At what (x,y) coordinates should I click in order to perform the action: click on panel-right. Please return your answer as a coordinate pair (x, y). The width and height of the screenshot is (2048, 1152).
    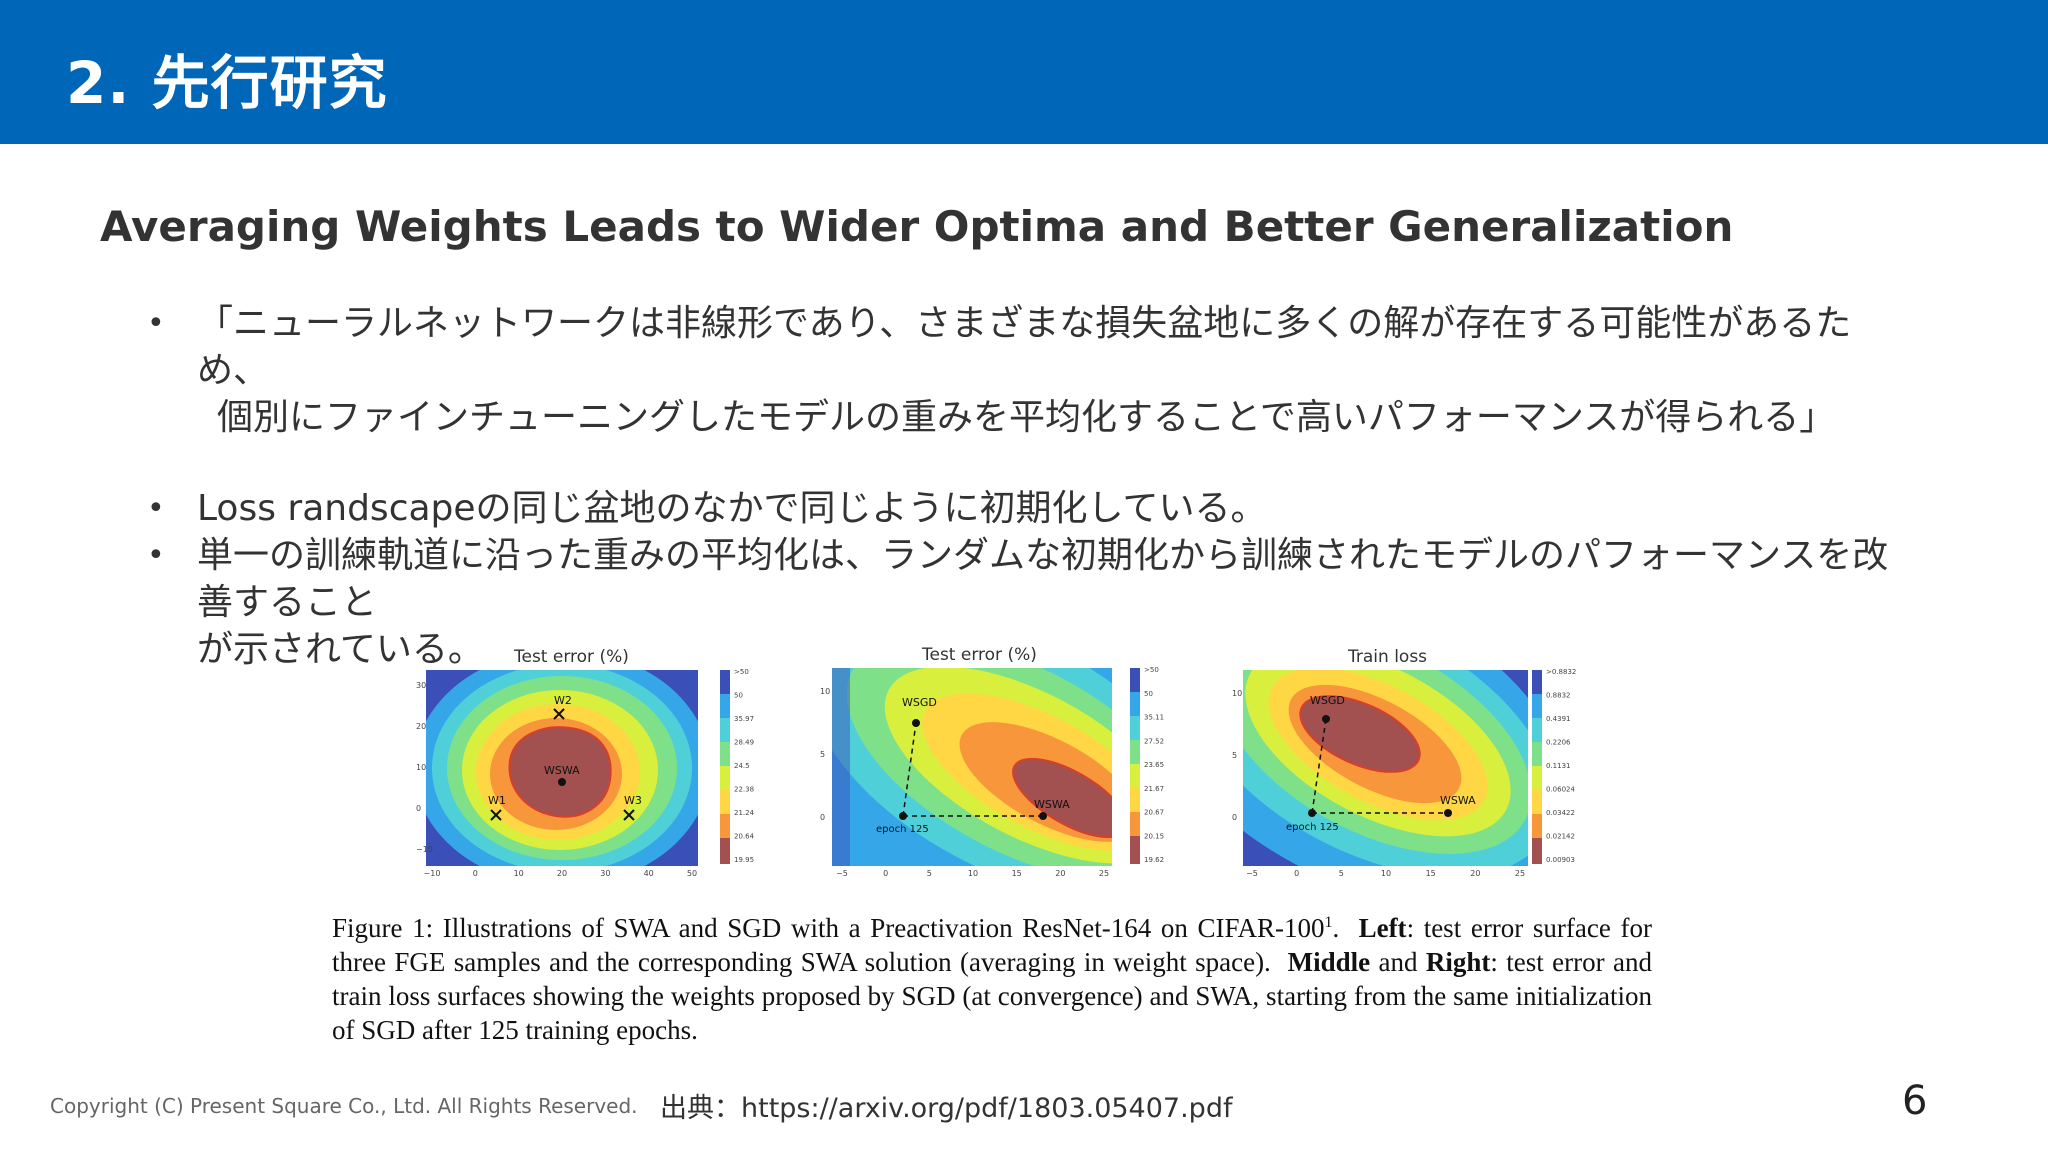
    Looking at the image, I should click on (1385, 768).